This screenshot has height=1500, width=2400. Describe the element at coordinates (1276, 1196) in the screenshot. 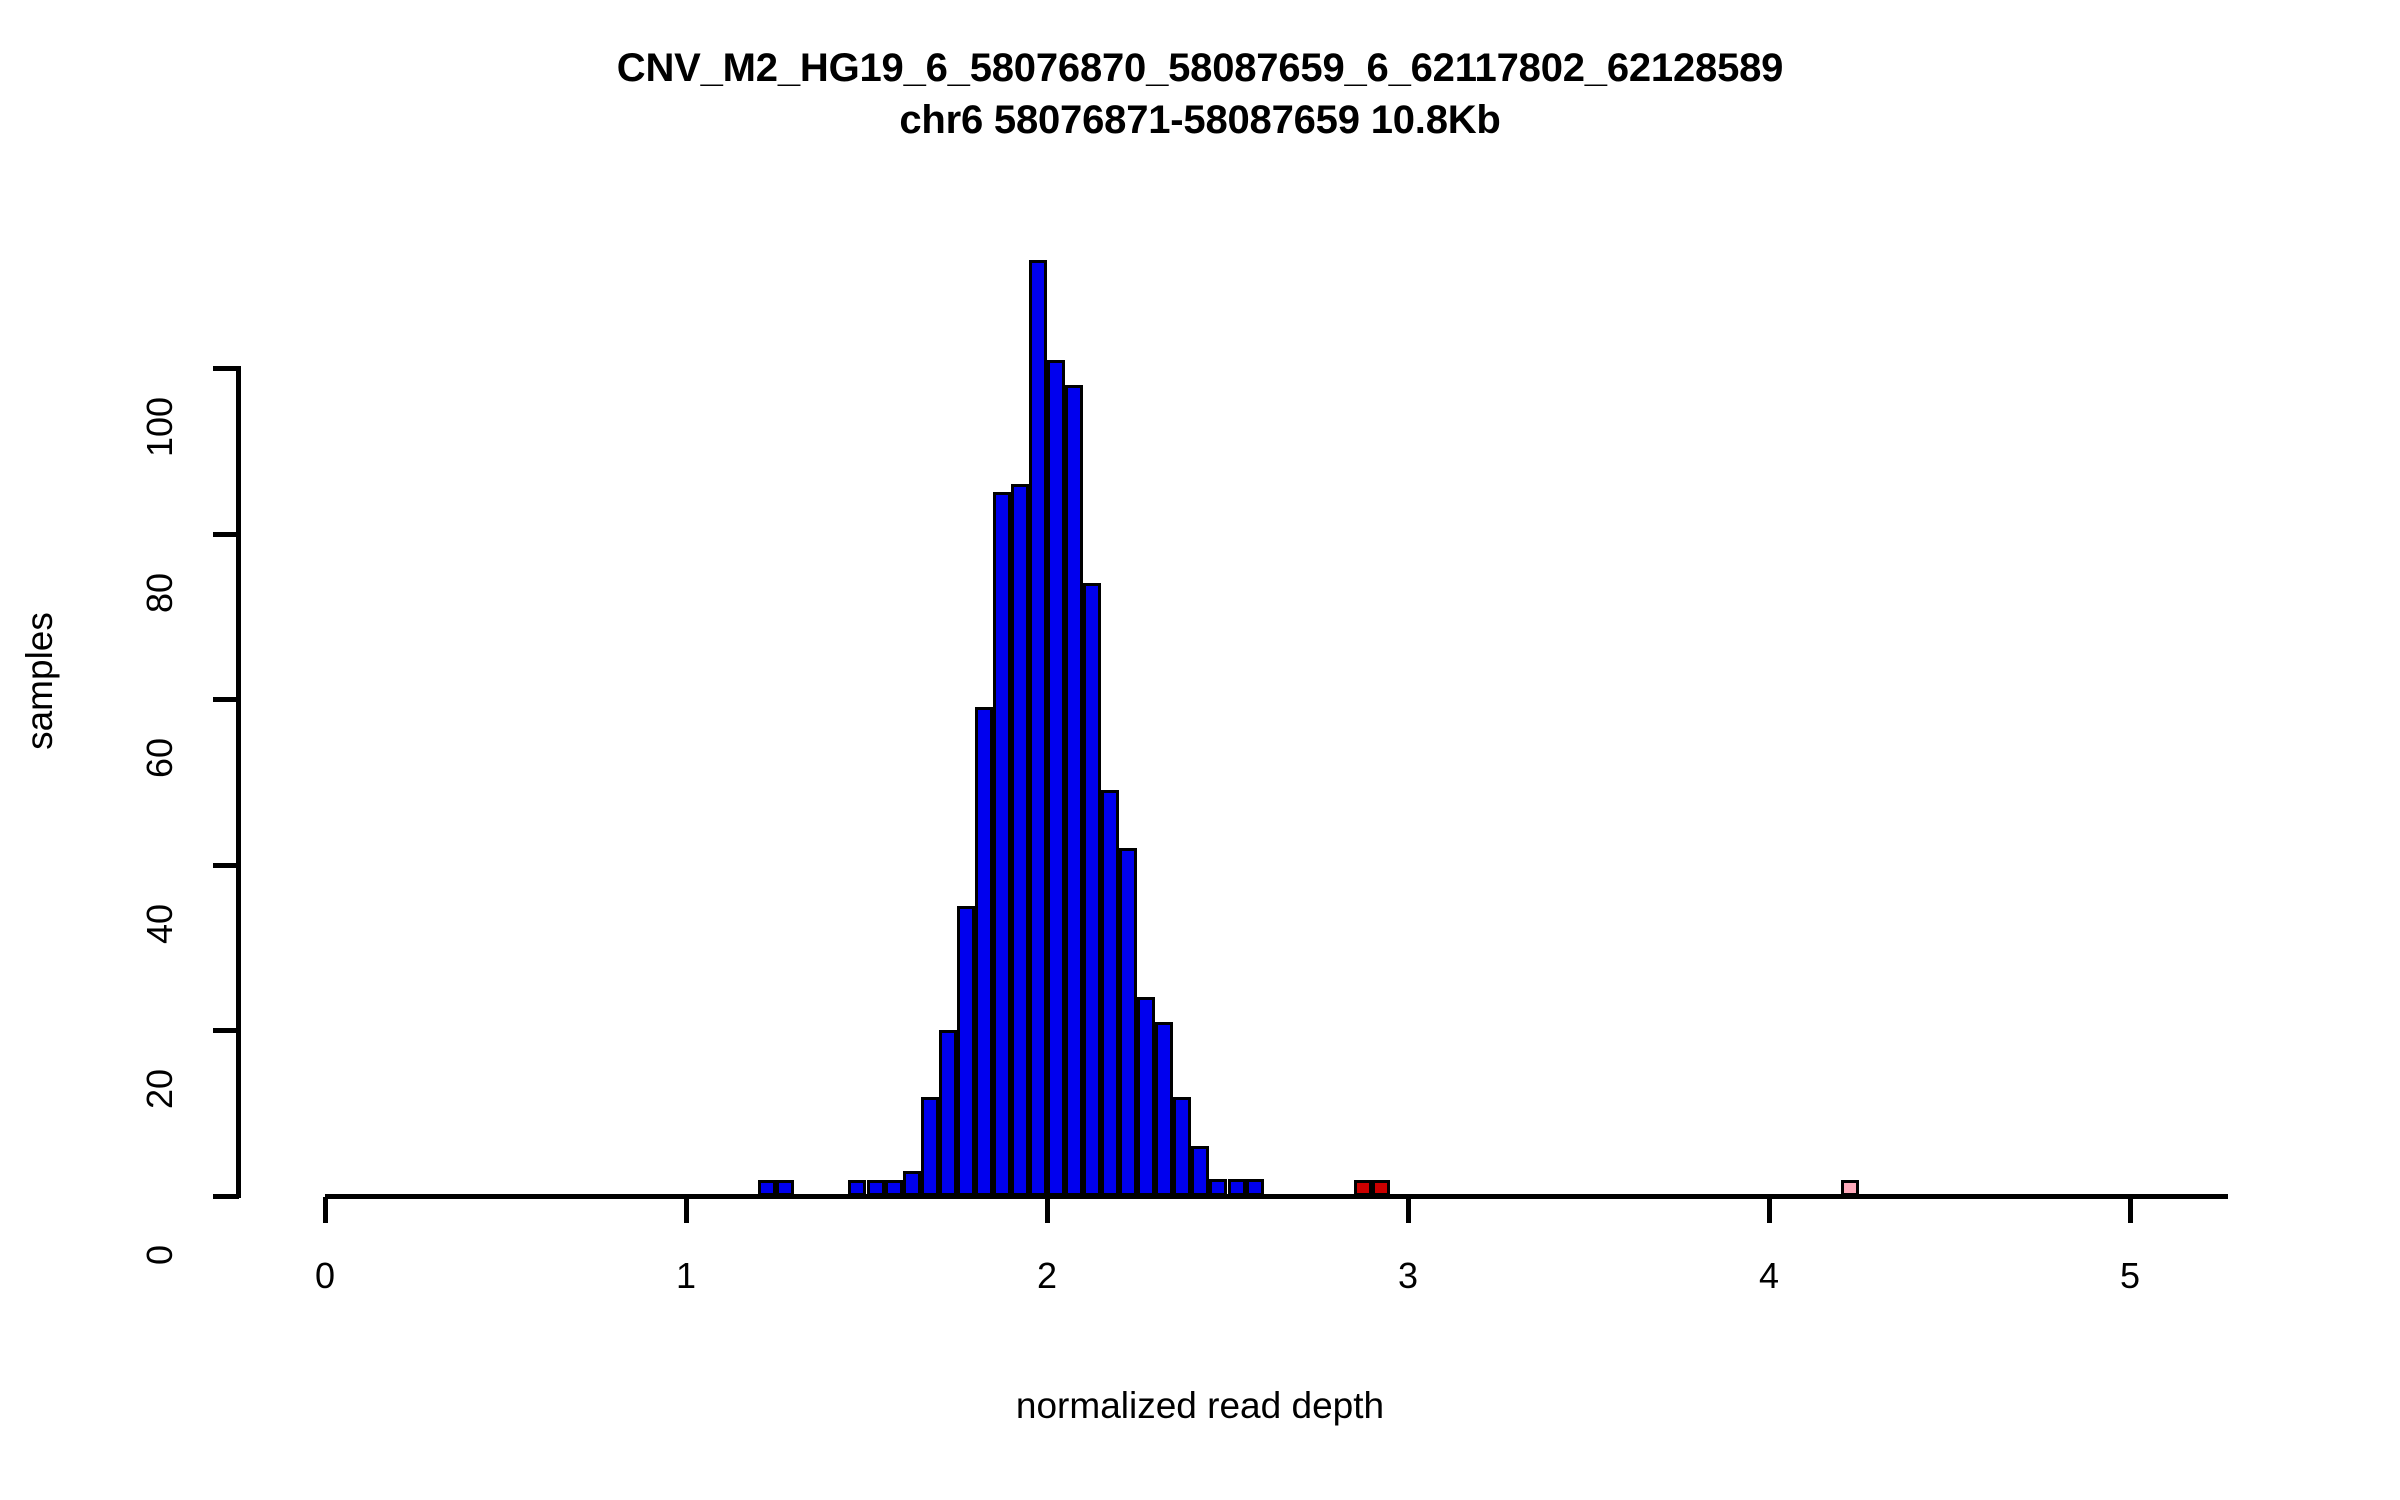

I see `x-axis-line` at that location.